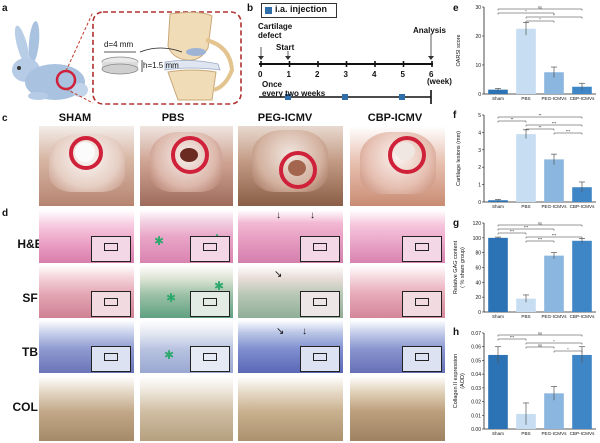 Image resolution: width=600 pixels, height=443 pixels. I want to click on row-label-sf: SF, so click(30, 298).